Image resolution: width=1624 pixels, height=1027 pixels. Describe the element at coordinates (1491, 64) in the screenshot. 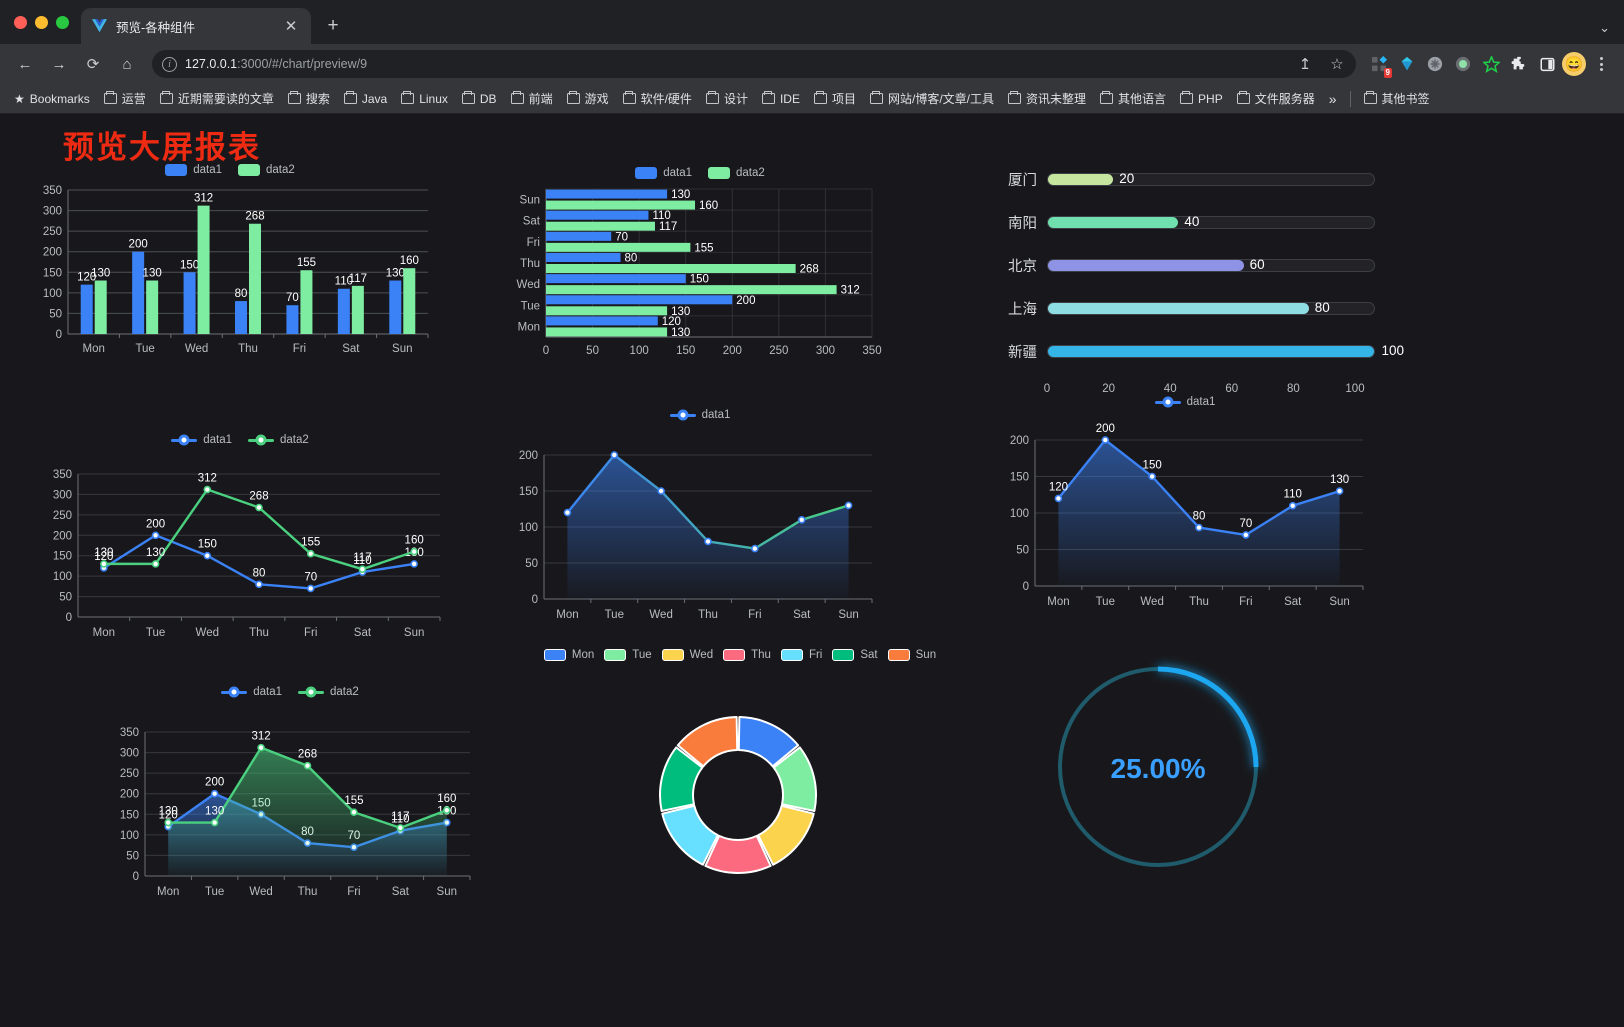

I see `star-outline-icon` at that location.